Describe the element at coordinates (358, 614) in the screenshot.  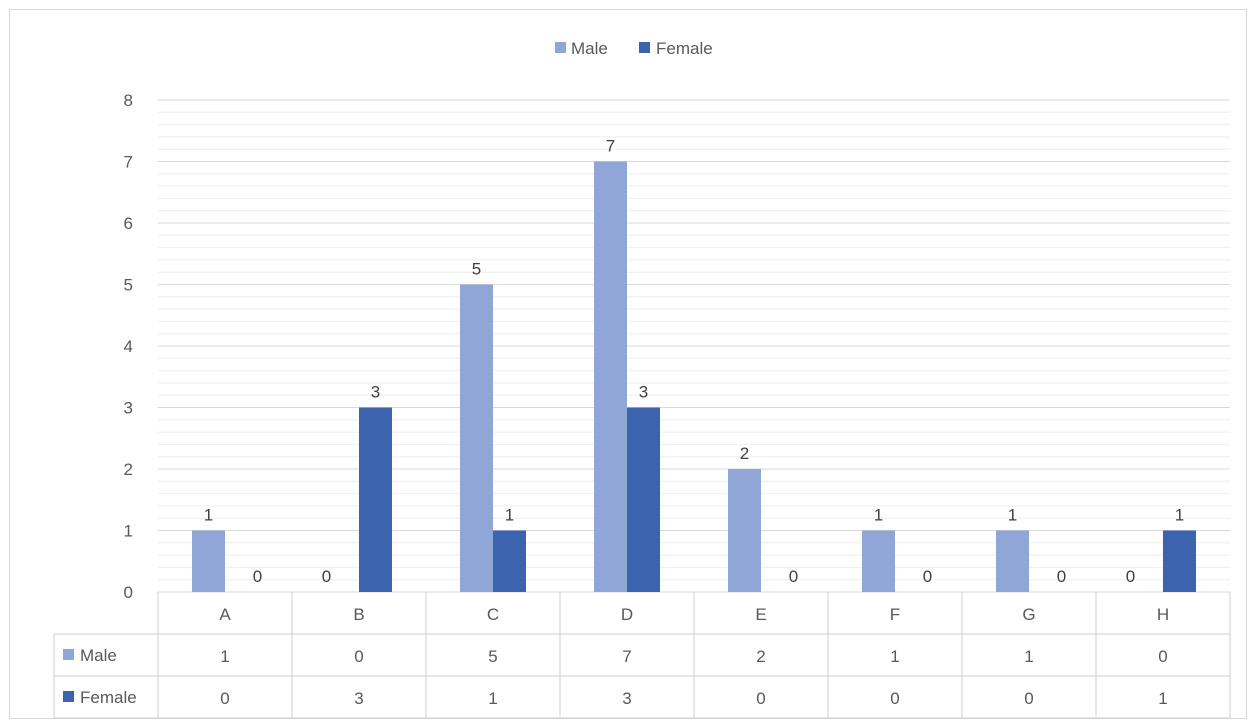
I see `x-tick-label: B` at that location.